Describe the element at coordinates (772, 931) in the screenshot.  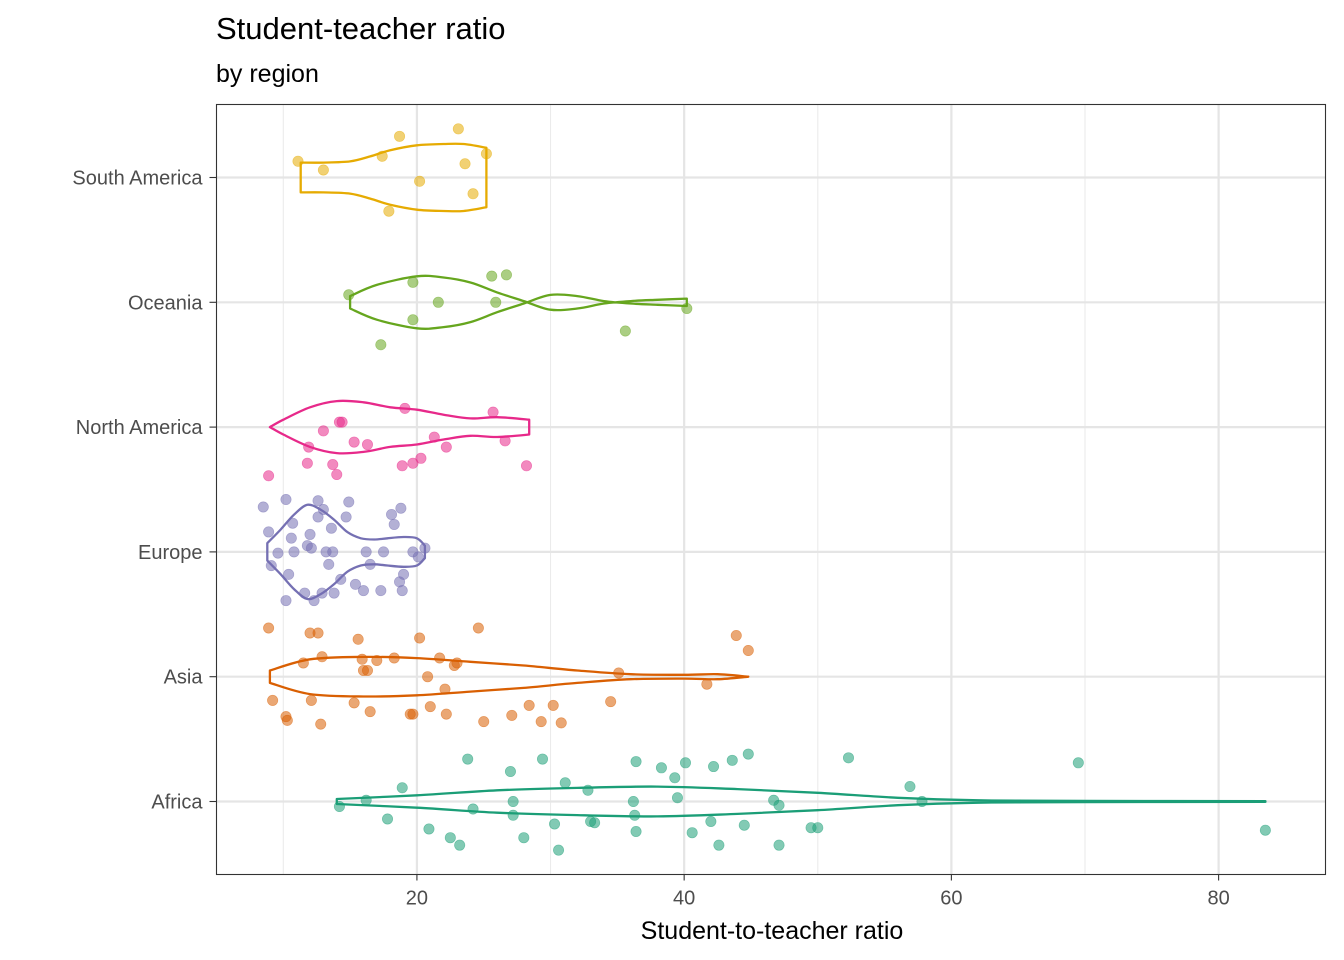
I see `x-axis-title: Student-to-teacher ratio` at that location.